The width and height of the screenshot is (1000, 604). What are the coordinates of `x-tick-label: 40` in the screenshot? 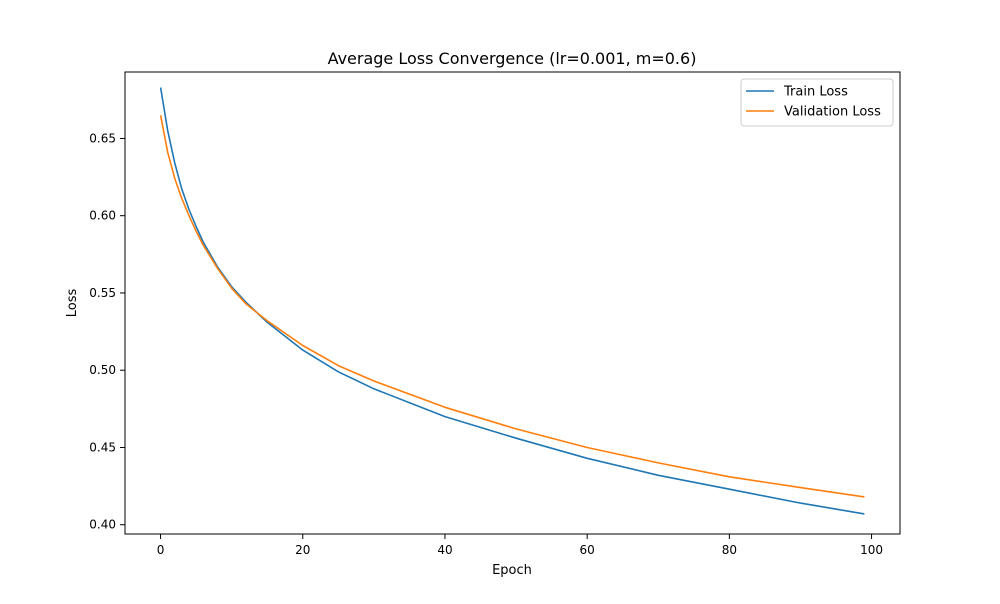 It's located at (444, 550).